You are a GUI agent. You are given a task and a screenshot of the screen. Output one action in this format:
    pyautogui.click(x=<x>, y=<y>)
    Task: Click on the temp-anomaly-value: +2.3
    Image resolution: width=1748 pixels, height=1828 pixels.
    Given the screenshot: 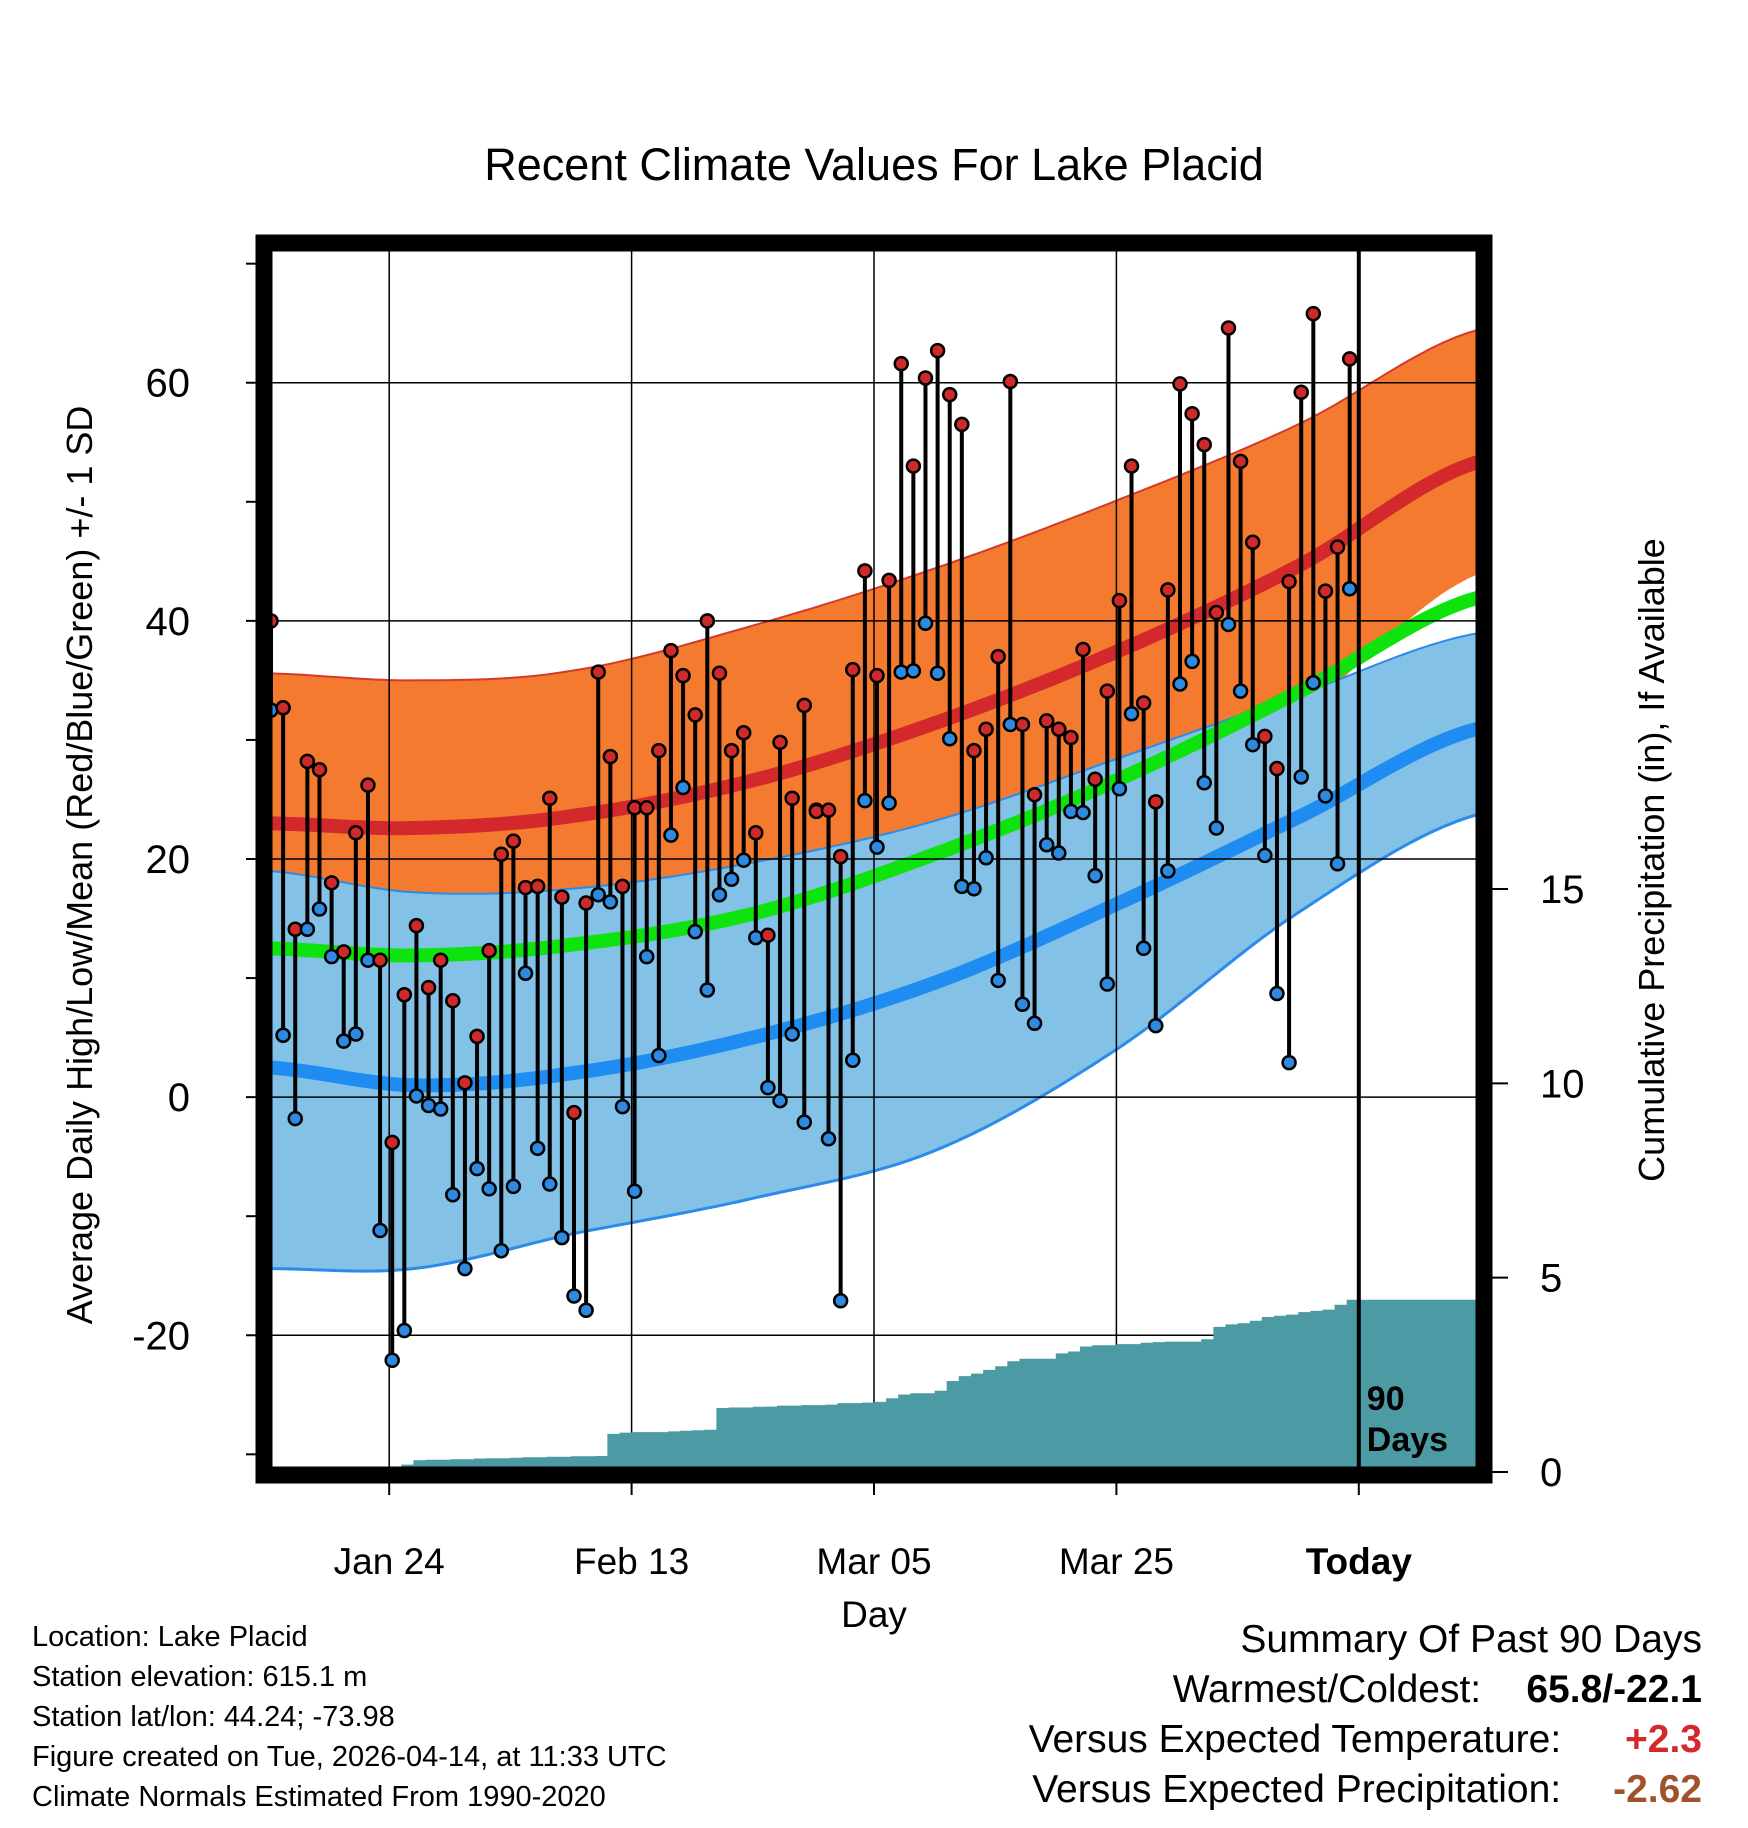 What is the action you would take?
    pyautogui.click(x=1663, y=1739)
    